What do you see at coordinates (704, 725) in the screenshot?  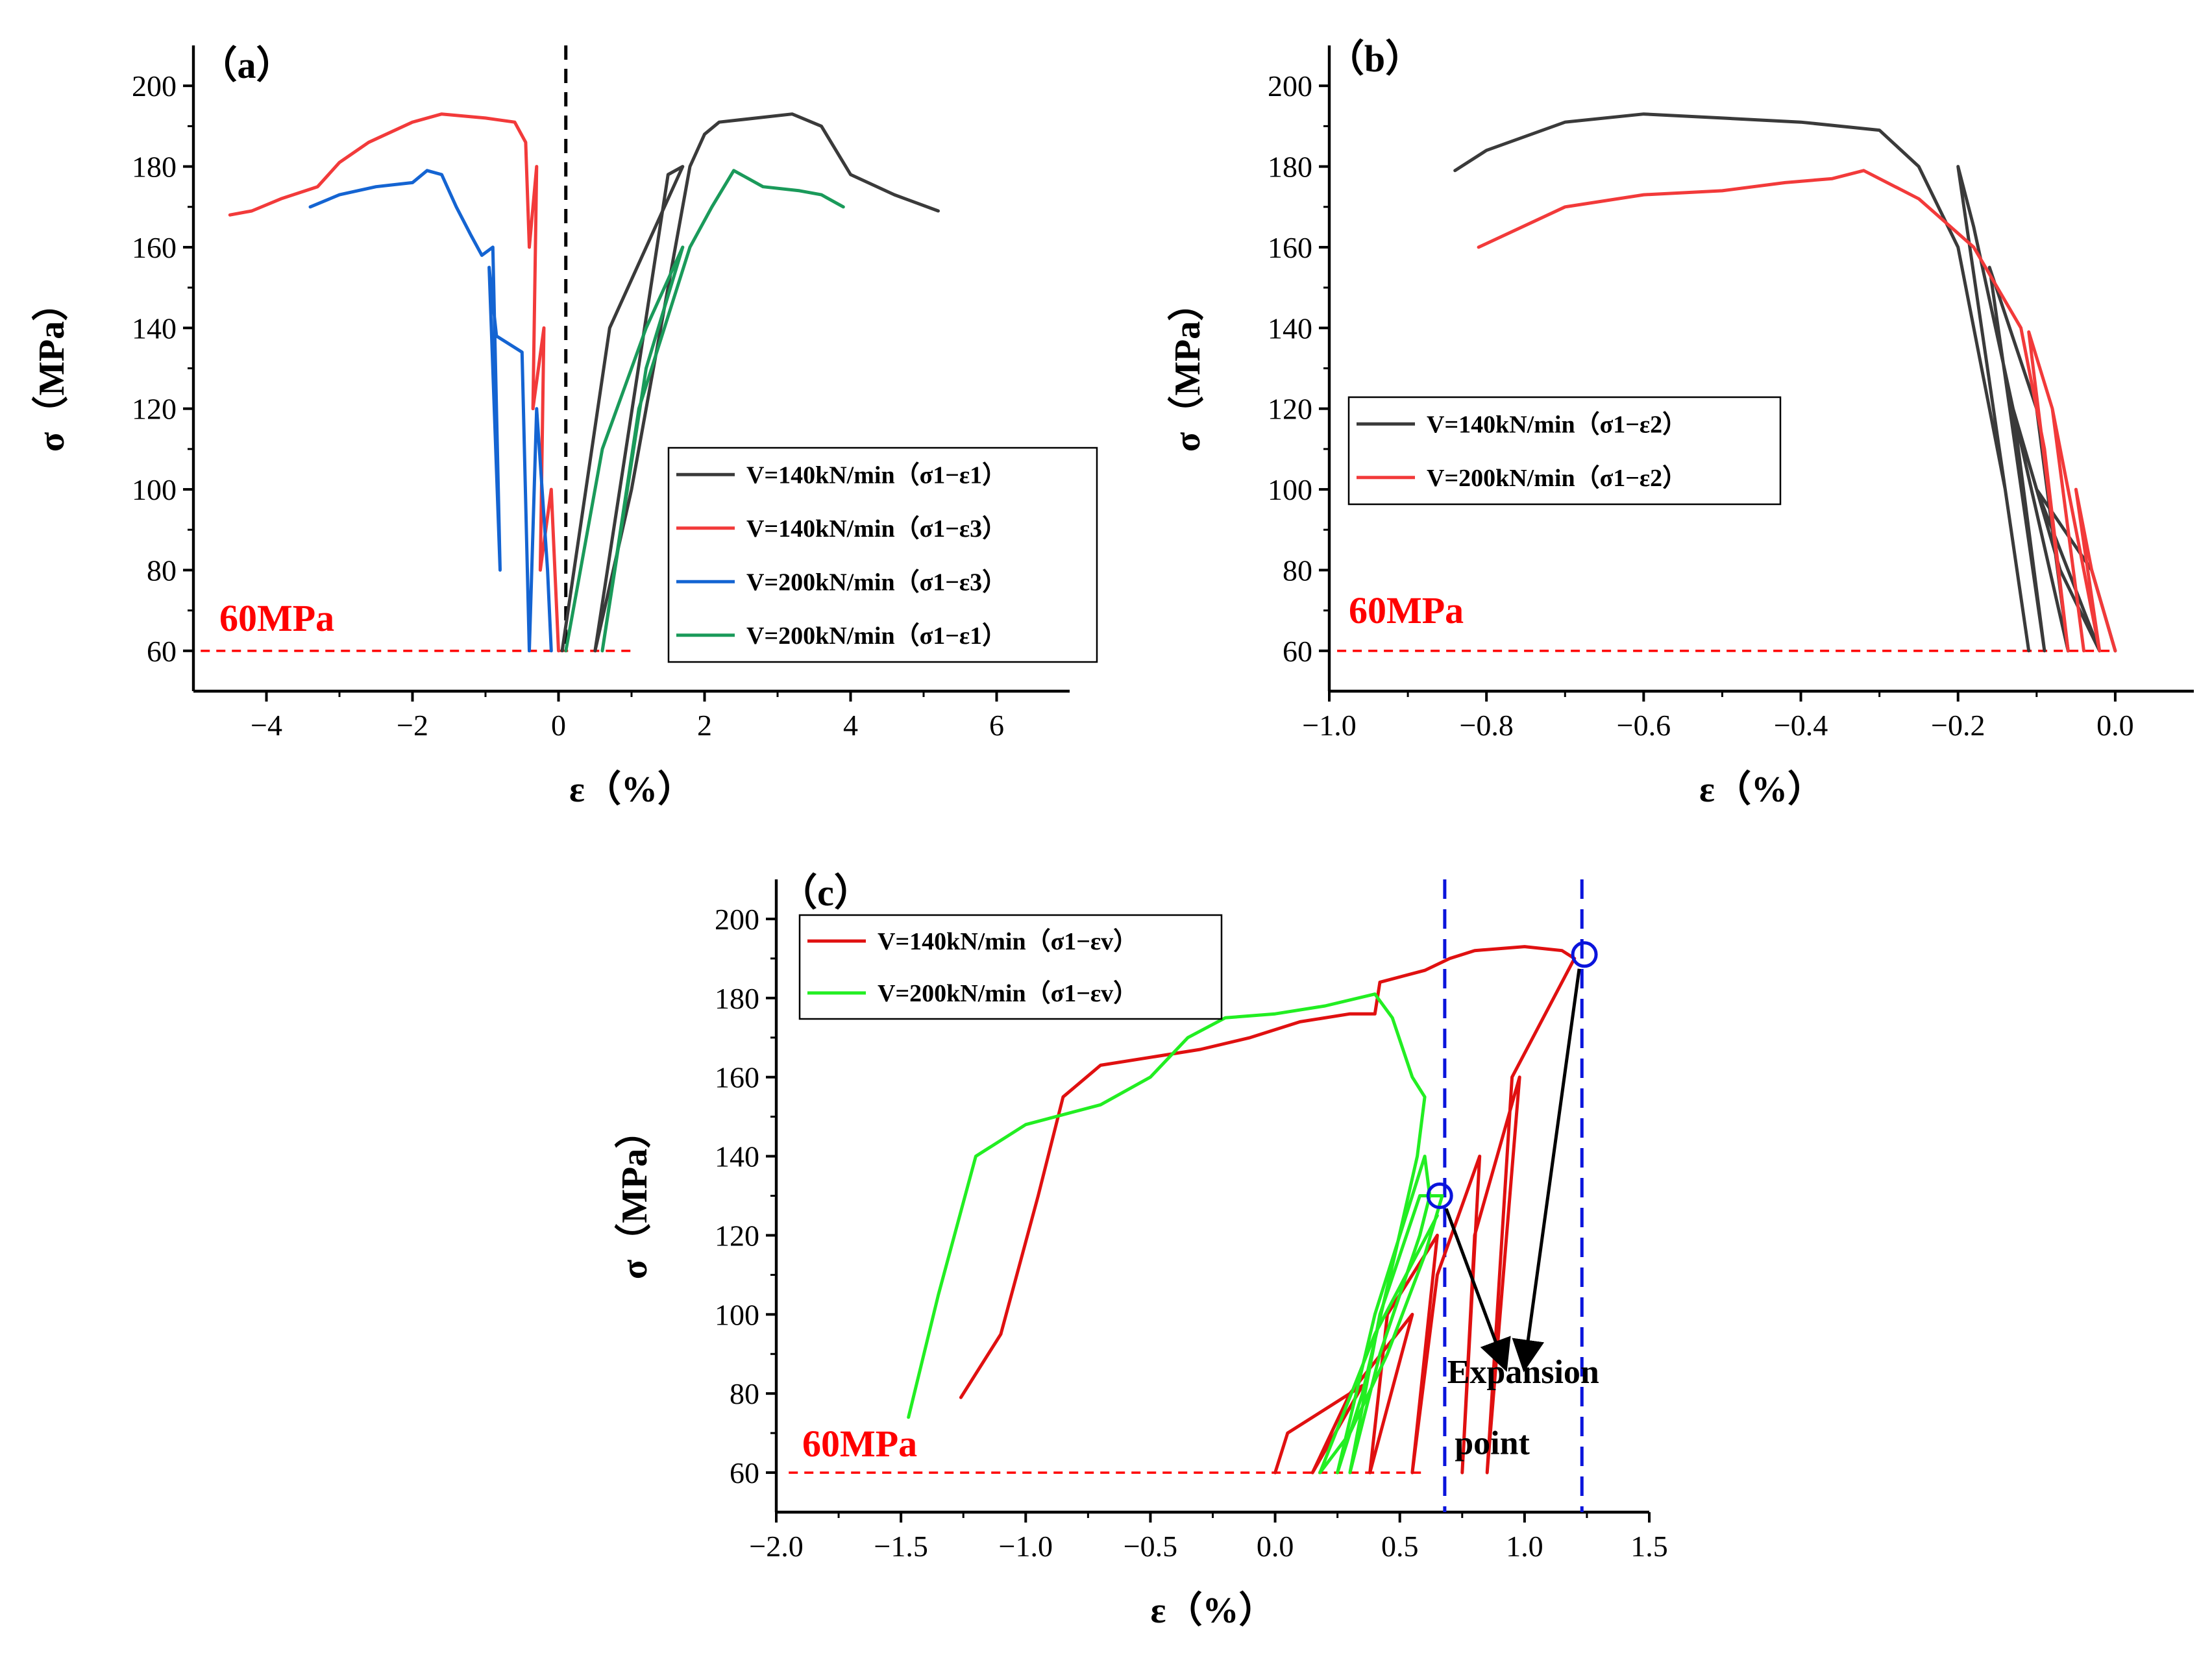 I see `x-tick-label: 2` at bounding box center [704, 725].